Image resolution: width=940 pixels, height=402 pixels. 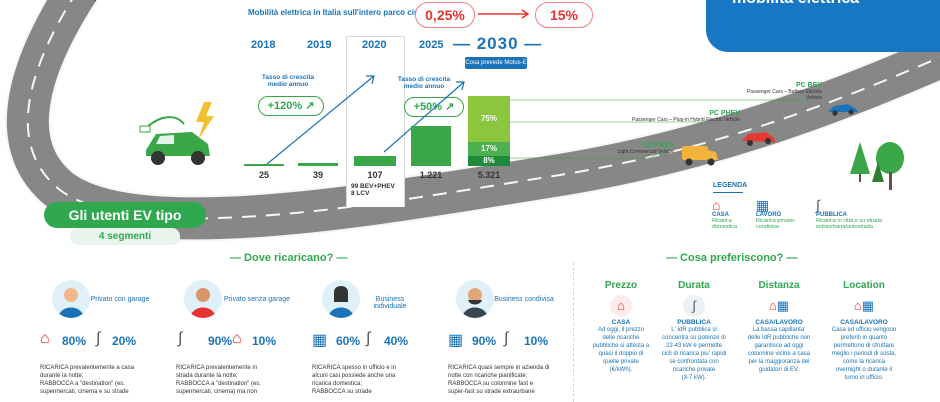 What do you see at coordinates (374, 45) in the screenshot?
I see `year-label: 2020` at bounding box center [374, 45].